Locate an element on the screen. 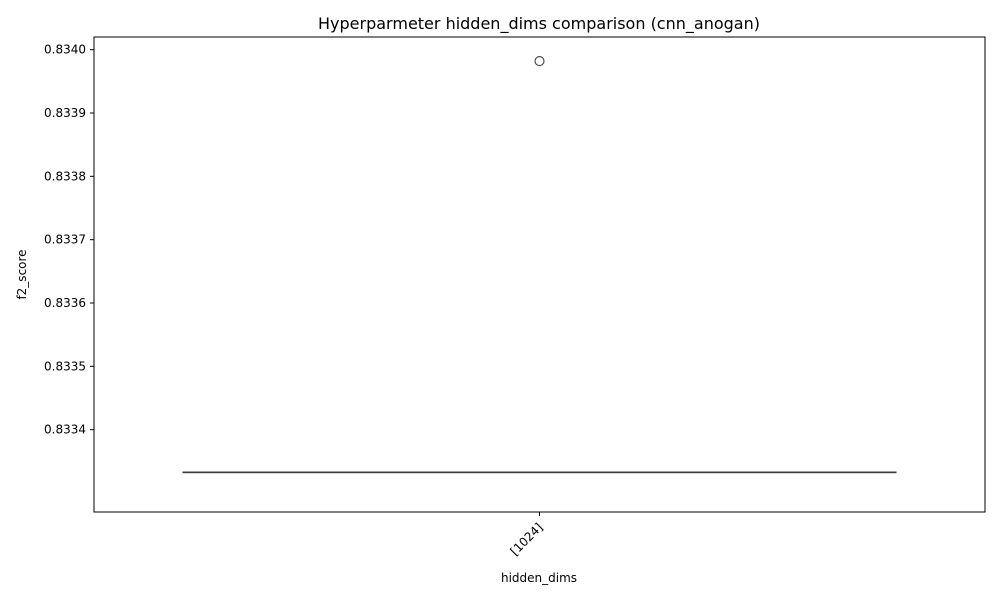 Image resolution: width=1000 pixels, height=600 pixels. x-axis-label: hidden_dims is located at coordinates (539, 578).